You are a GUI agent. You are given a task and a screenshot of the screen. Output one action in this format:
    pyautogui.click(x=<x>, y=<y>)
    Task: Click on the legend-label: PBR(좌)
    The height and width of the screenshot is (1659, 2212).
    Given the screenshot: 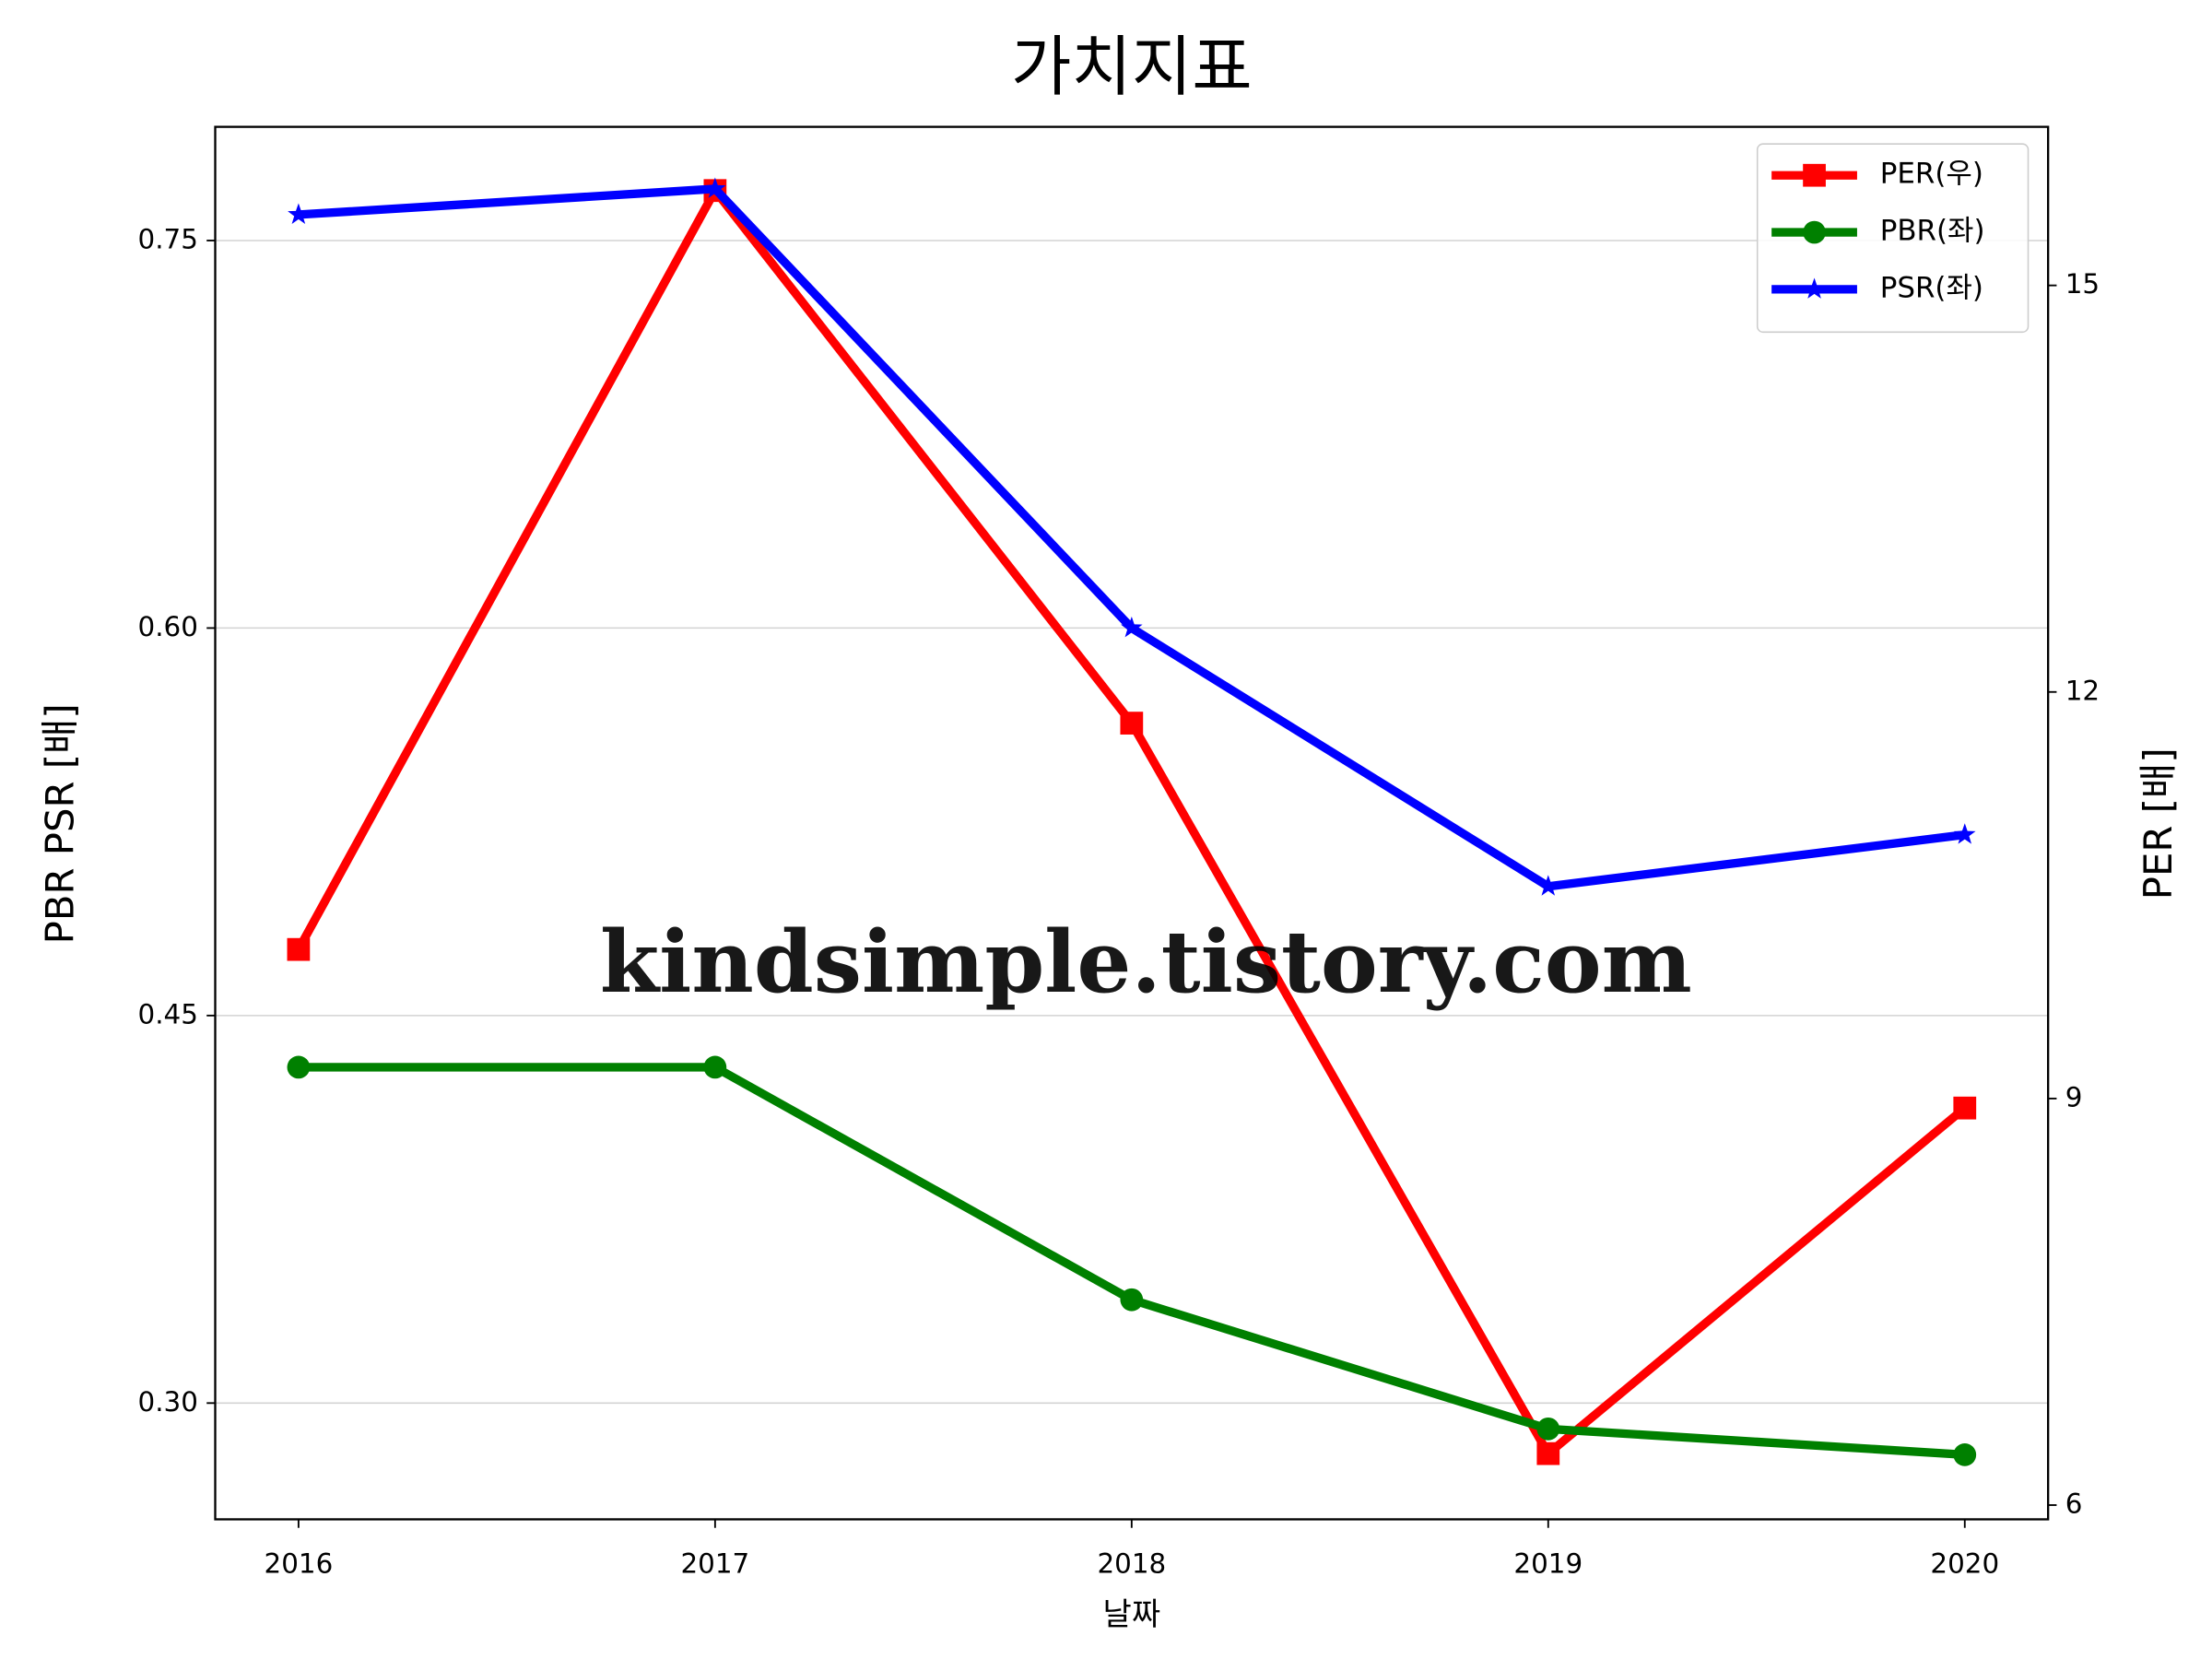 What is the action you would take?
    pyautogui.click(x=1932, y=231)
    